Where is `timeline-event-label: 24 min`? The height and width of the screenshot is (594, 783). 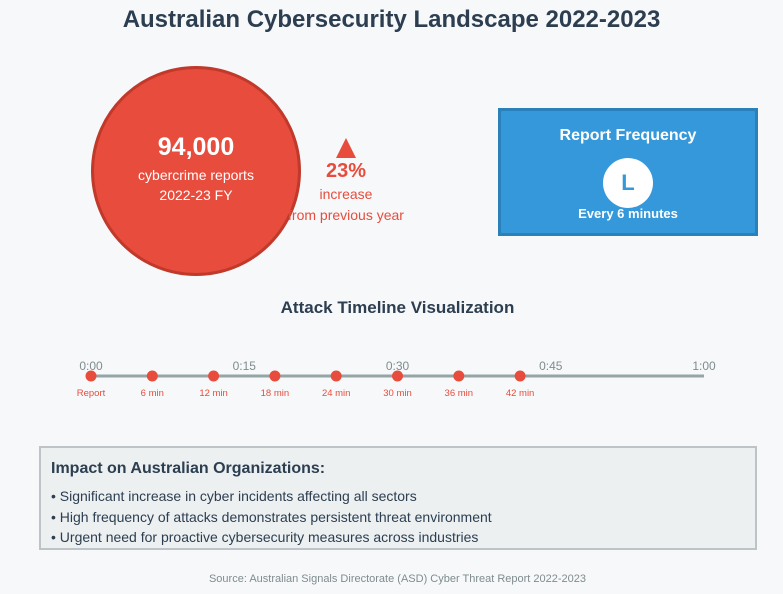 timeline-event-label: 24 min is located at coordinates (336, 393).